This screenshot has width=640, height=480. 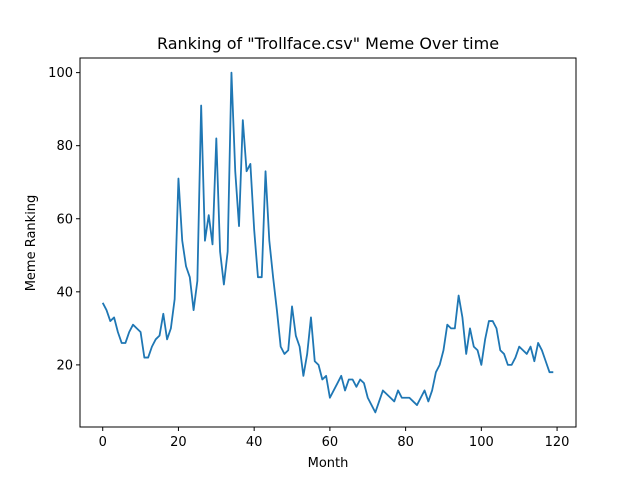 What do you see at coordinates (64, 146) in the screenshot?
I see `y-tick-label: 80` at bounding box center [64, 146].